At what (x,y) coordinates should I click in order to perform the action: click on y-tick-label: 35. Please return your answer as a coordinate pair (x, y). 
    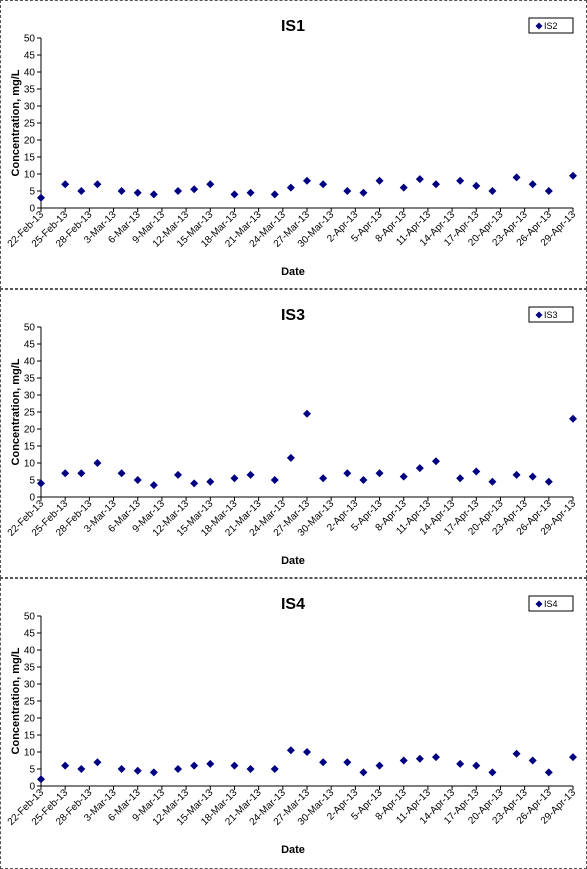
    Looking at the image, I should click on (30, 90).